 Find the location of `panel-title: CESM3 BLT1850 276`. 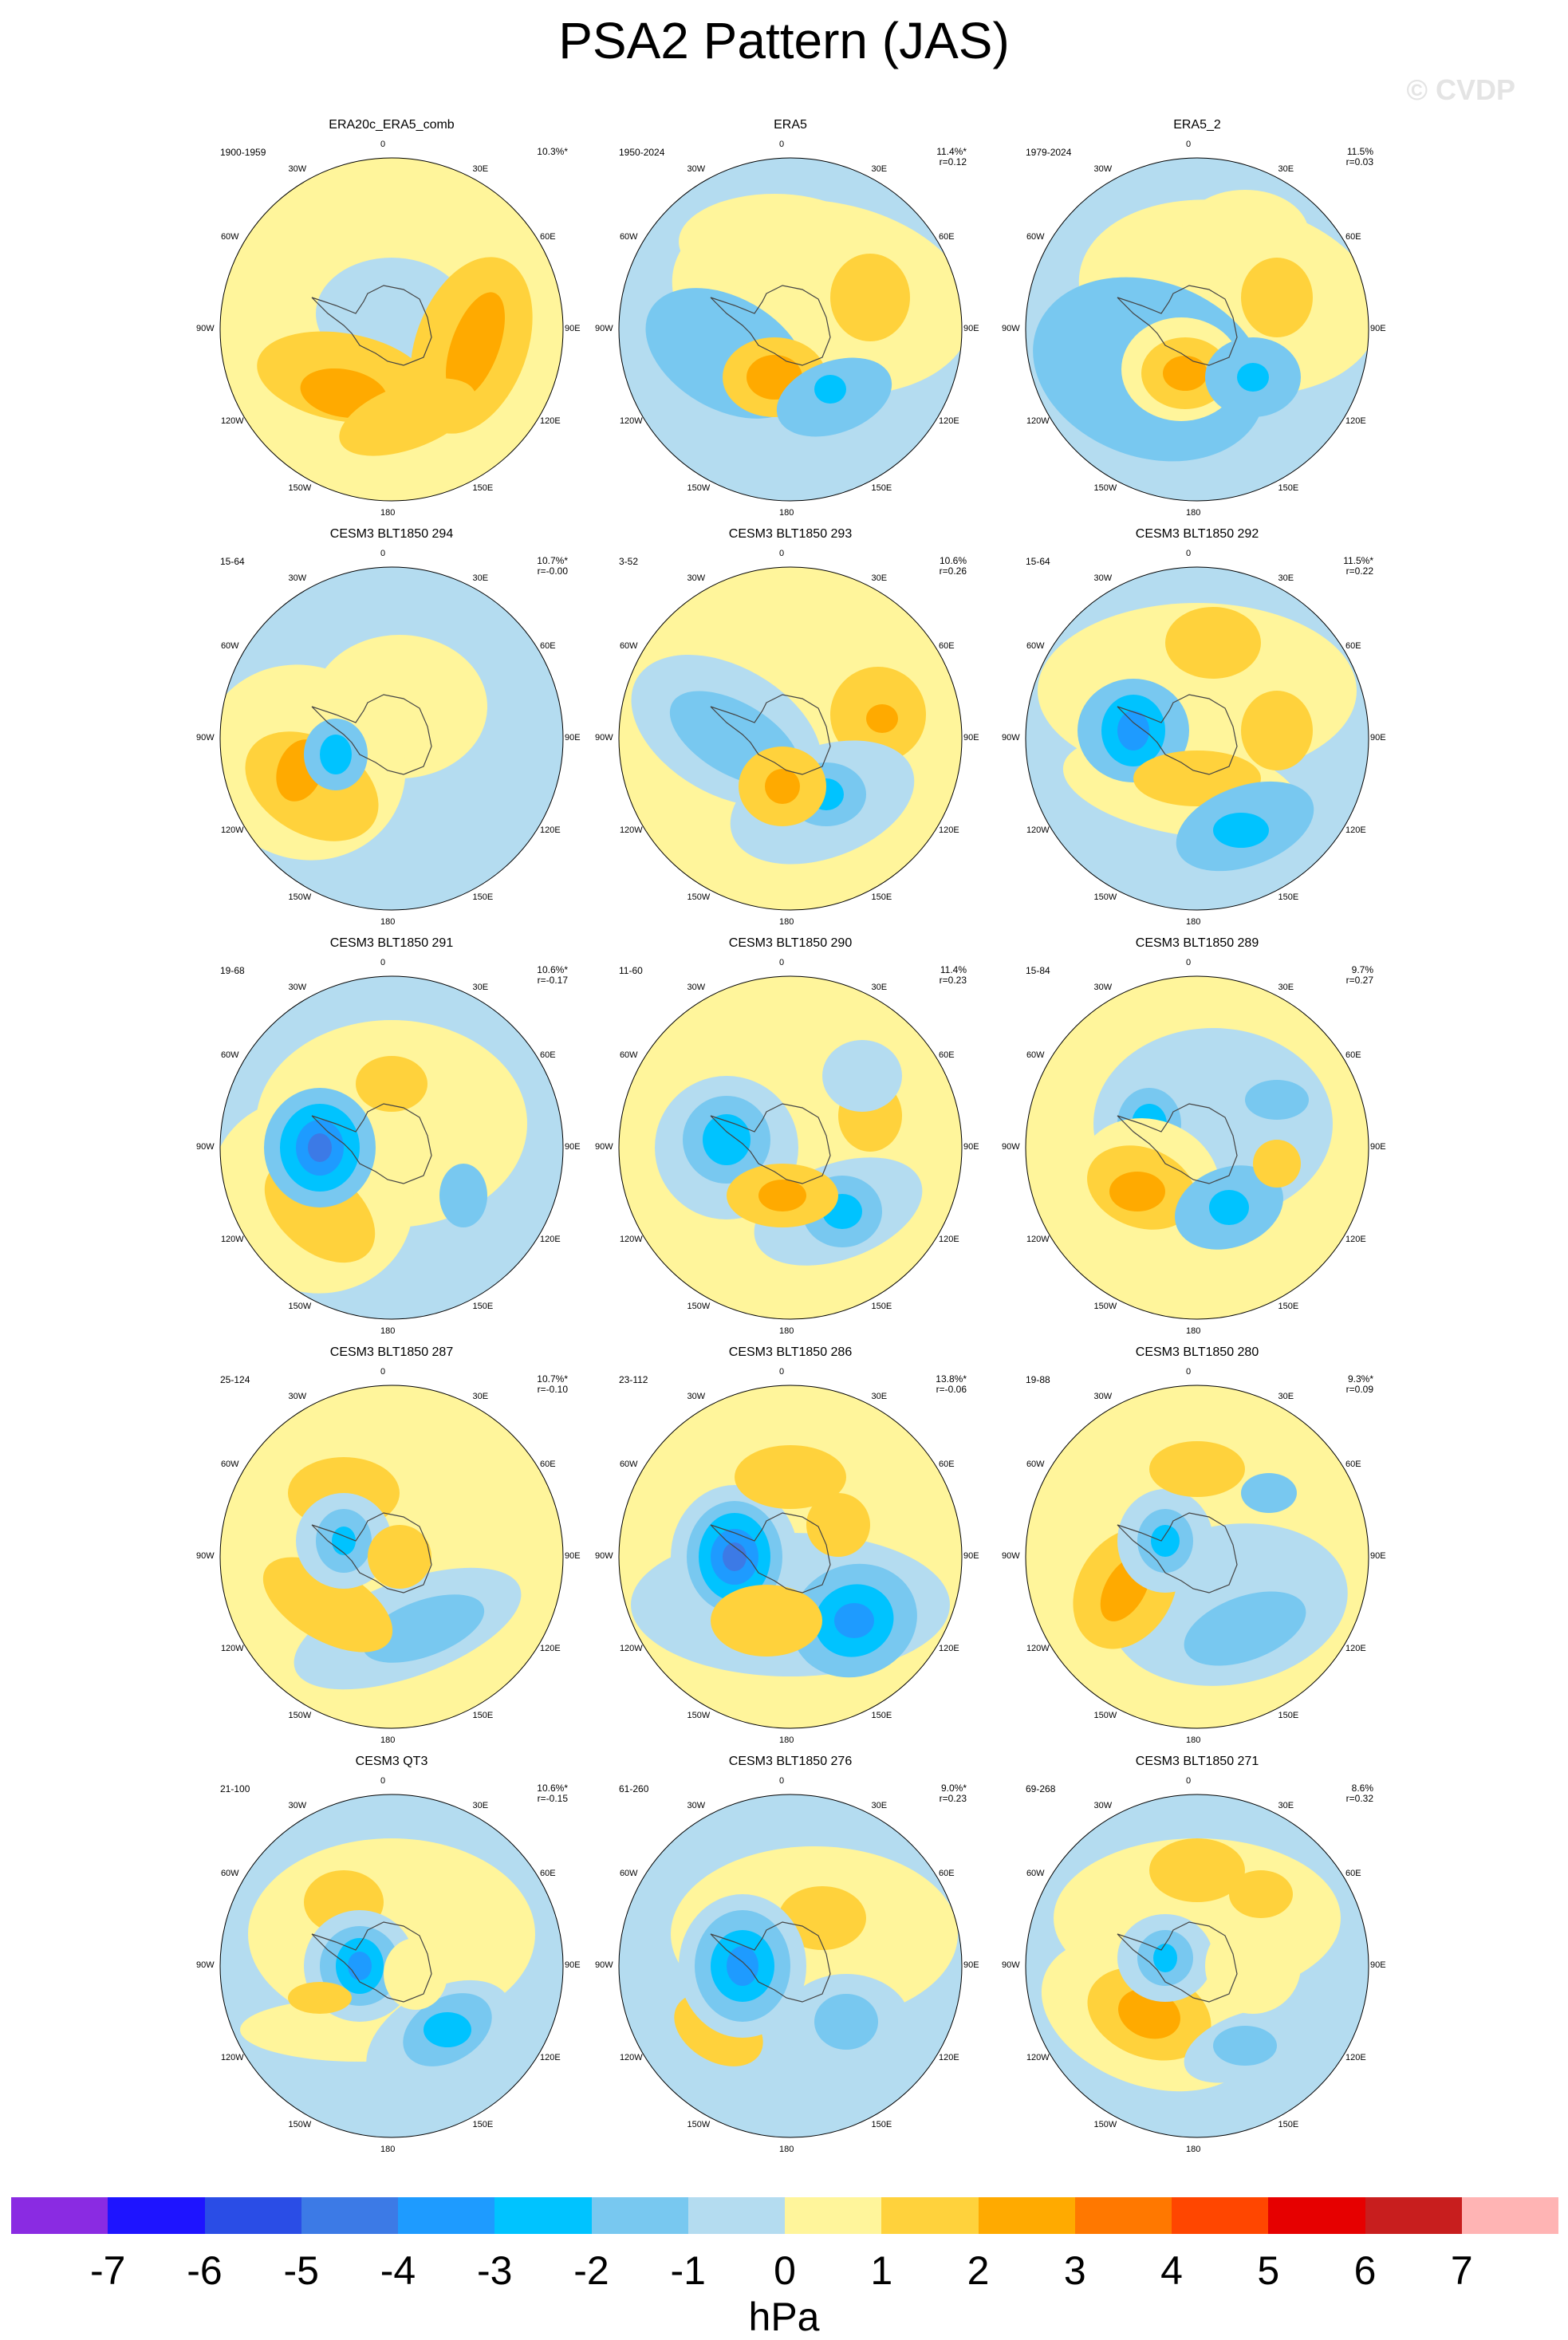

panel-title: CESM3 BLT1850 276 is located at coordinates (790, 1761).